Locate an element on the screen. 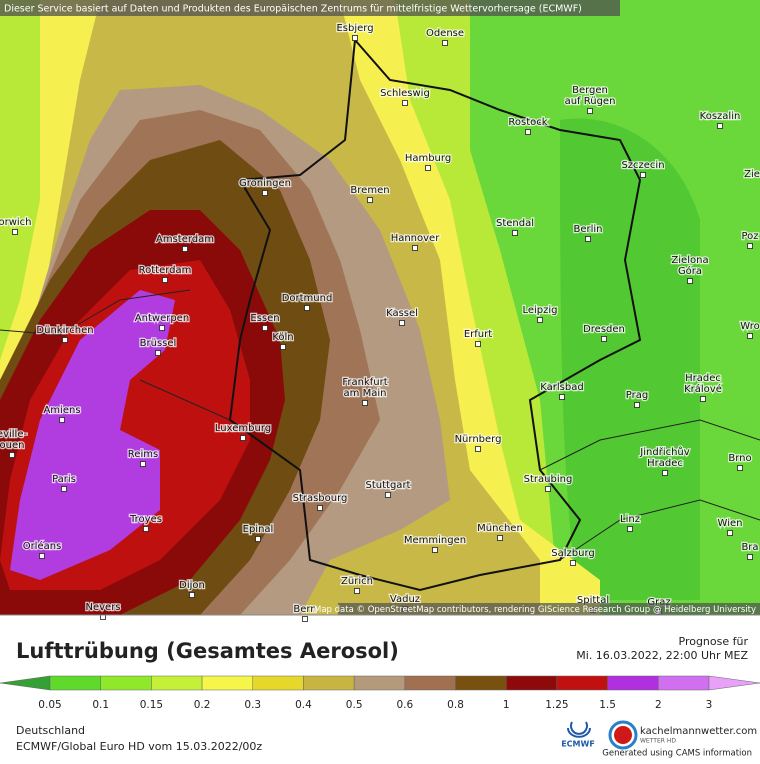  city-label: Bremen is located at coordinates (369, 190).